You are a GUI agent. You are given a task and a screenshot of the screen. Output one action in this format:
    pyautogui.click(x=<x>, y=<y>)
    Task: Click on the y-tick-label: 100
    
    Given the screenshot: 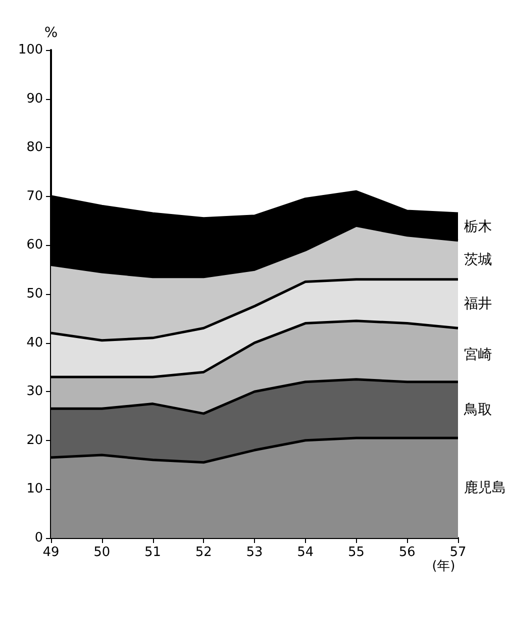 What is the action you would take?
    pyautogui.click(x=30, y=50)
    